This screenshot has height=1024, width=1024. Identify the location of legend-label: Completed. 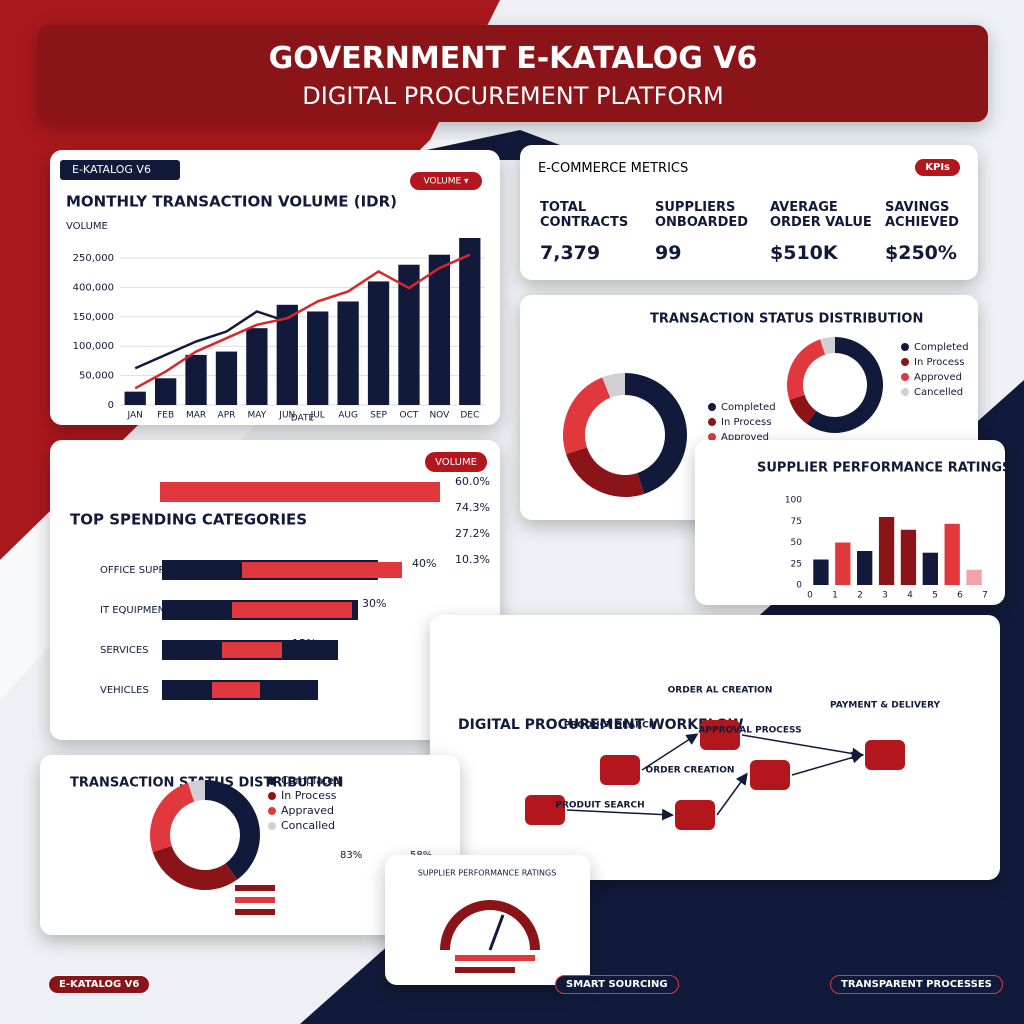
(941, 347).